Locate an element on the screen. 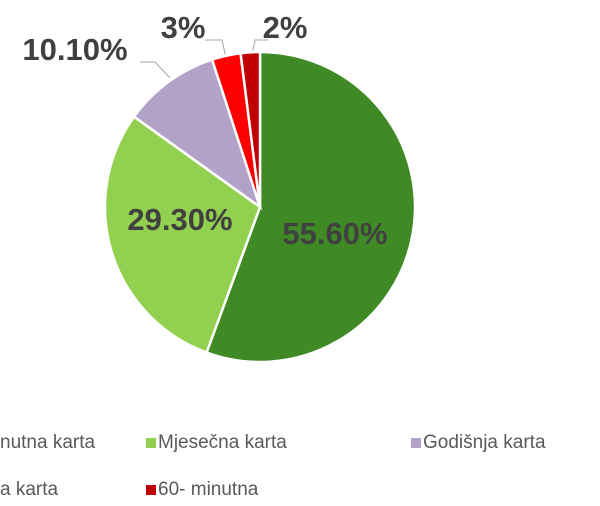 This screenshot has width=600, height=506. data-label: 2% is located at coordinates (285, 27).